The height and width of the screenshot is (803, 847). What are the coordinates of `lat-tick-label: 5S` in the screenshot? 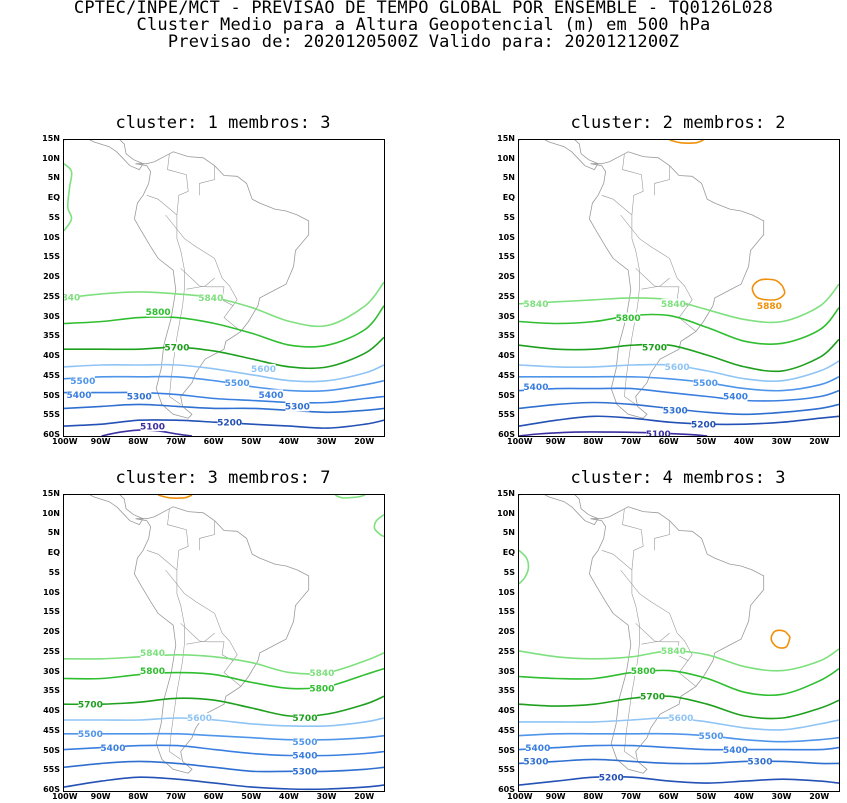 It's located at (509, 217).